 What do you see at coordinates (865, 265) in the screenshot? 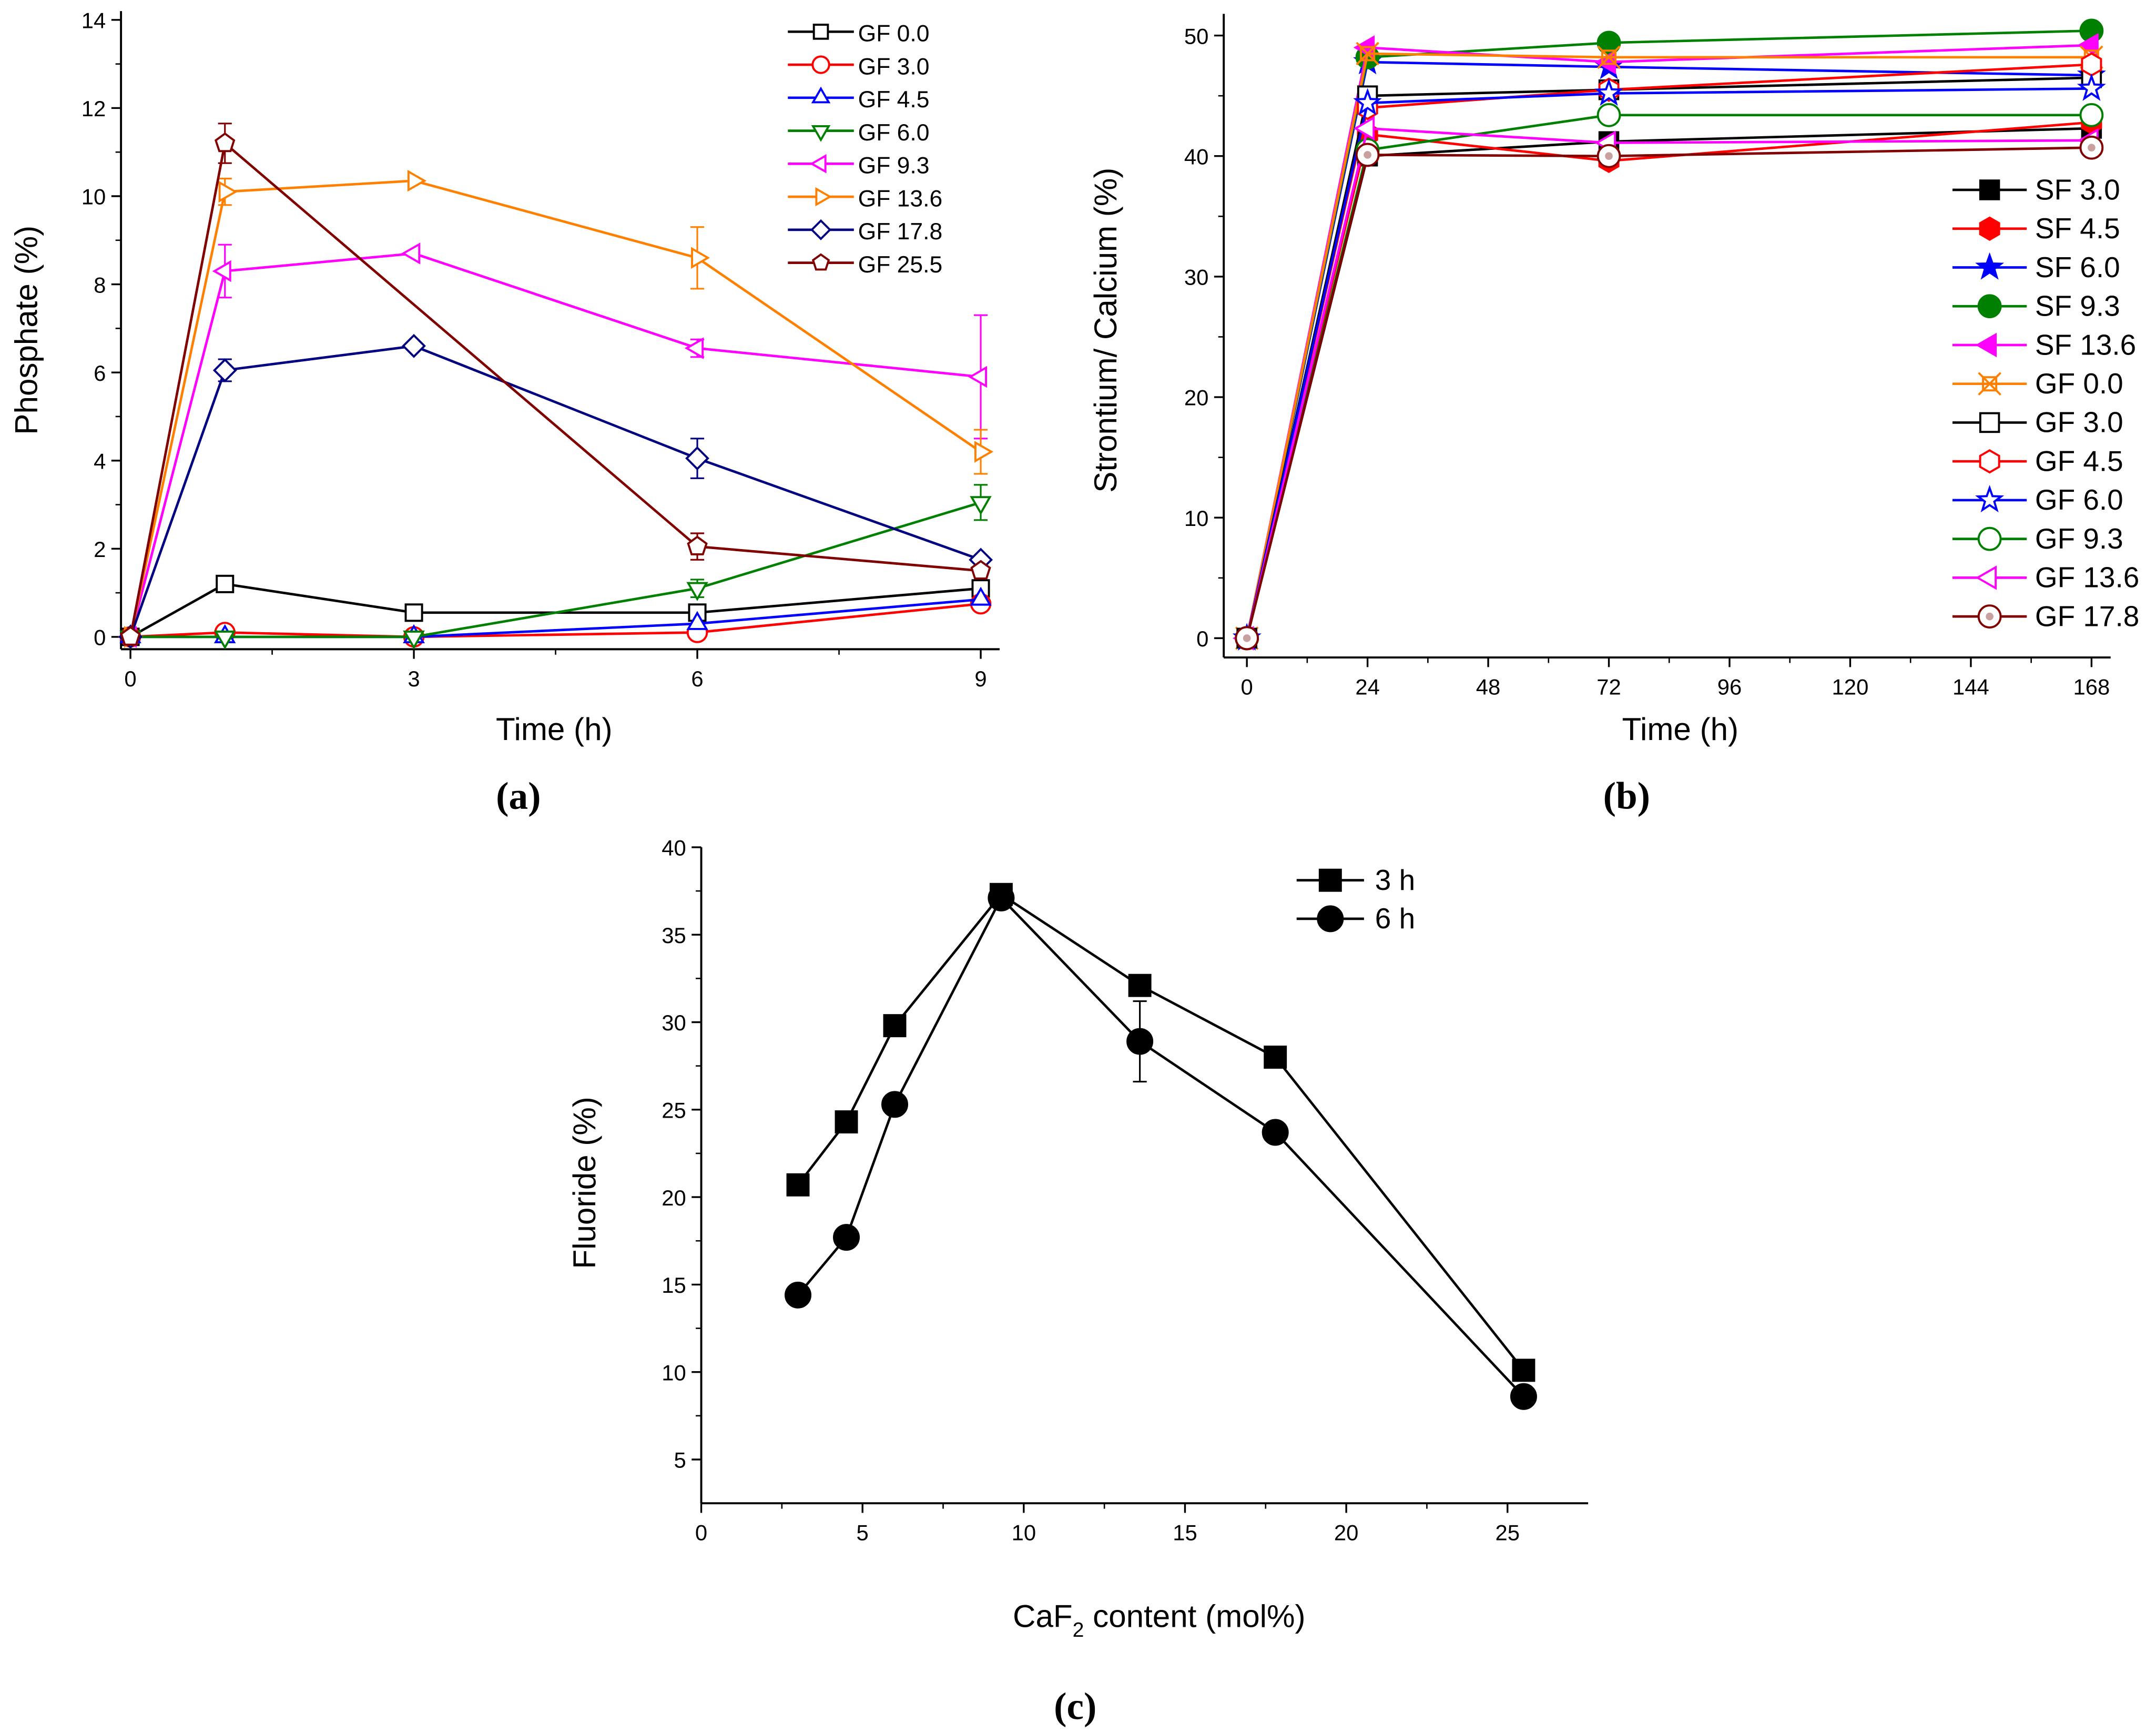
I see `legend-item: GF 25.5` at bounding box center [865, 265].